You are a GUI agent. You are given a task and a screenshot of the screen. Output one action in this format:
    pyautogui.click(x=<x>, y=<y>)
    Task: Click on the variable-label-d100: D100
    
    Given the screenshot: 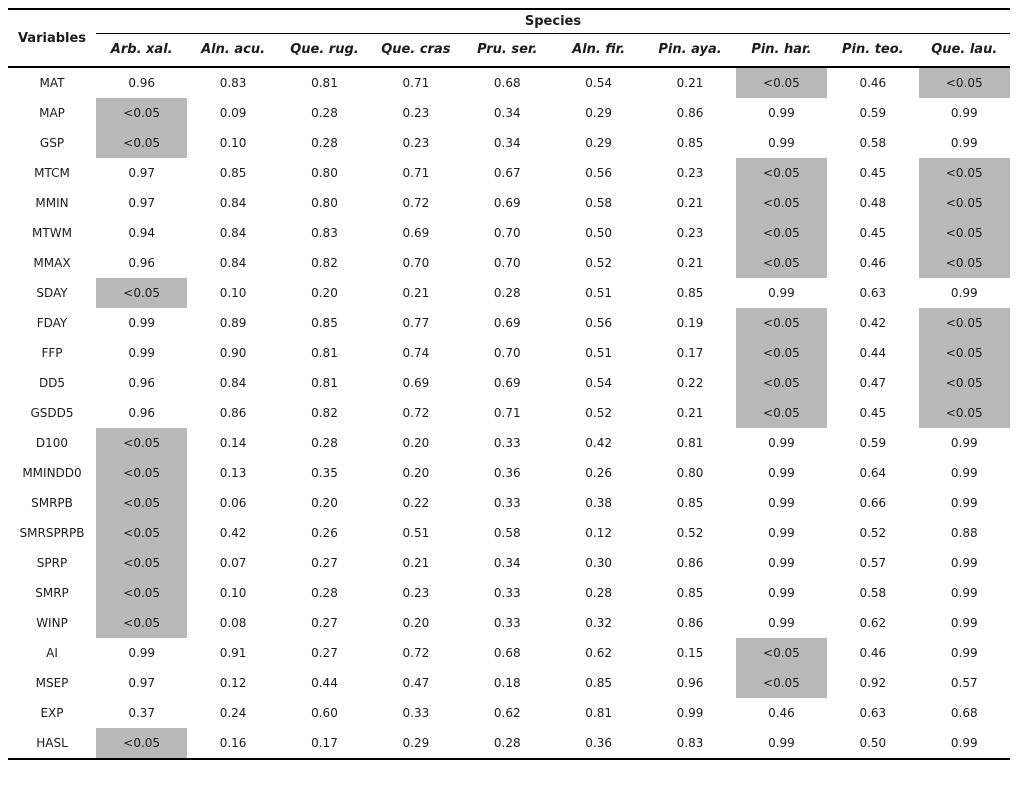 What is the action you would take?
    pyautogui.click(x=52, y=443)
    